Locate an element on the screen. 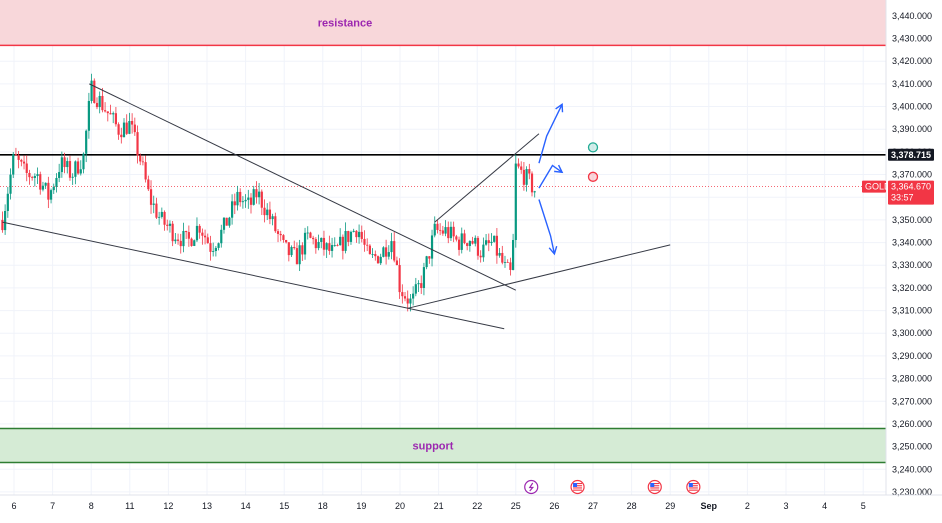 The image size is (942, 523). time-tick-label: 29 is located at coordinates (670, 506).